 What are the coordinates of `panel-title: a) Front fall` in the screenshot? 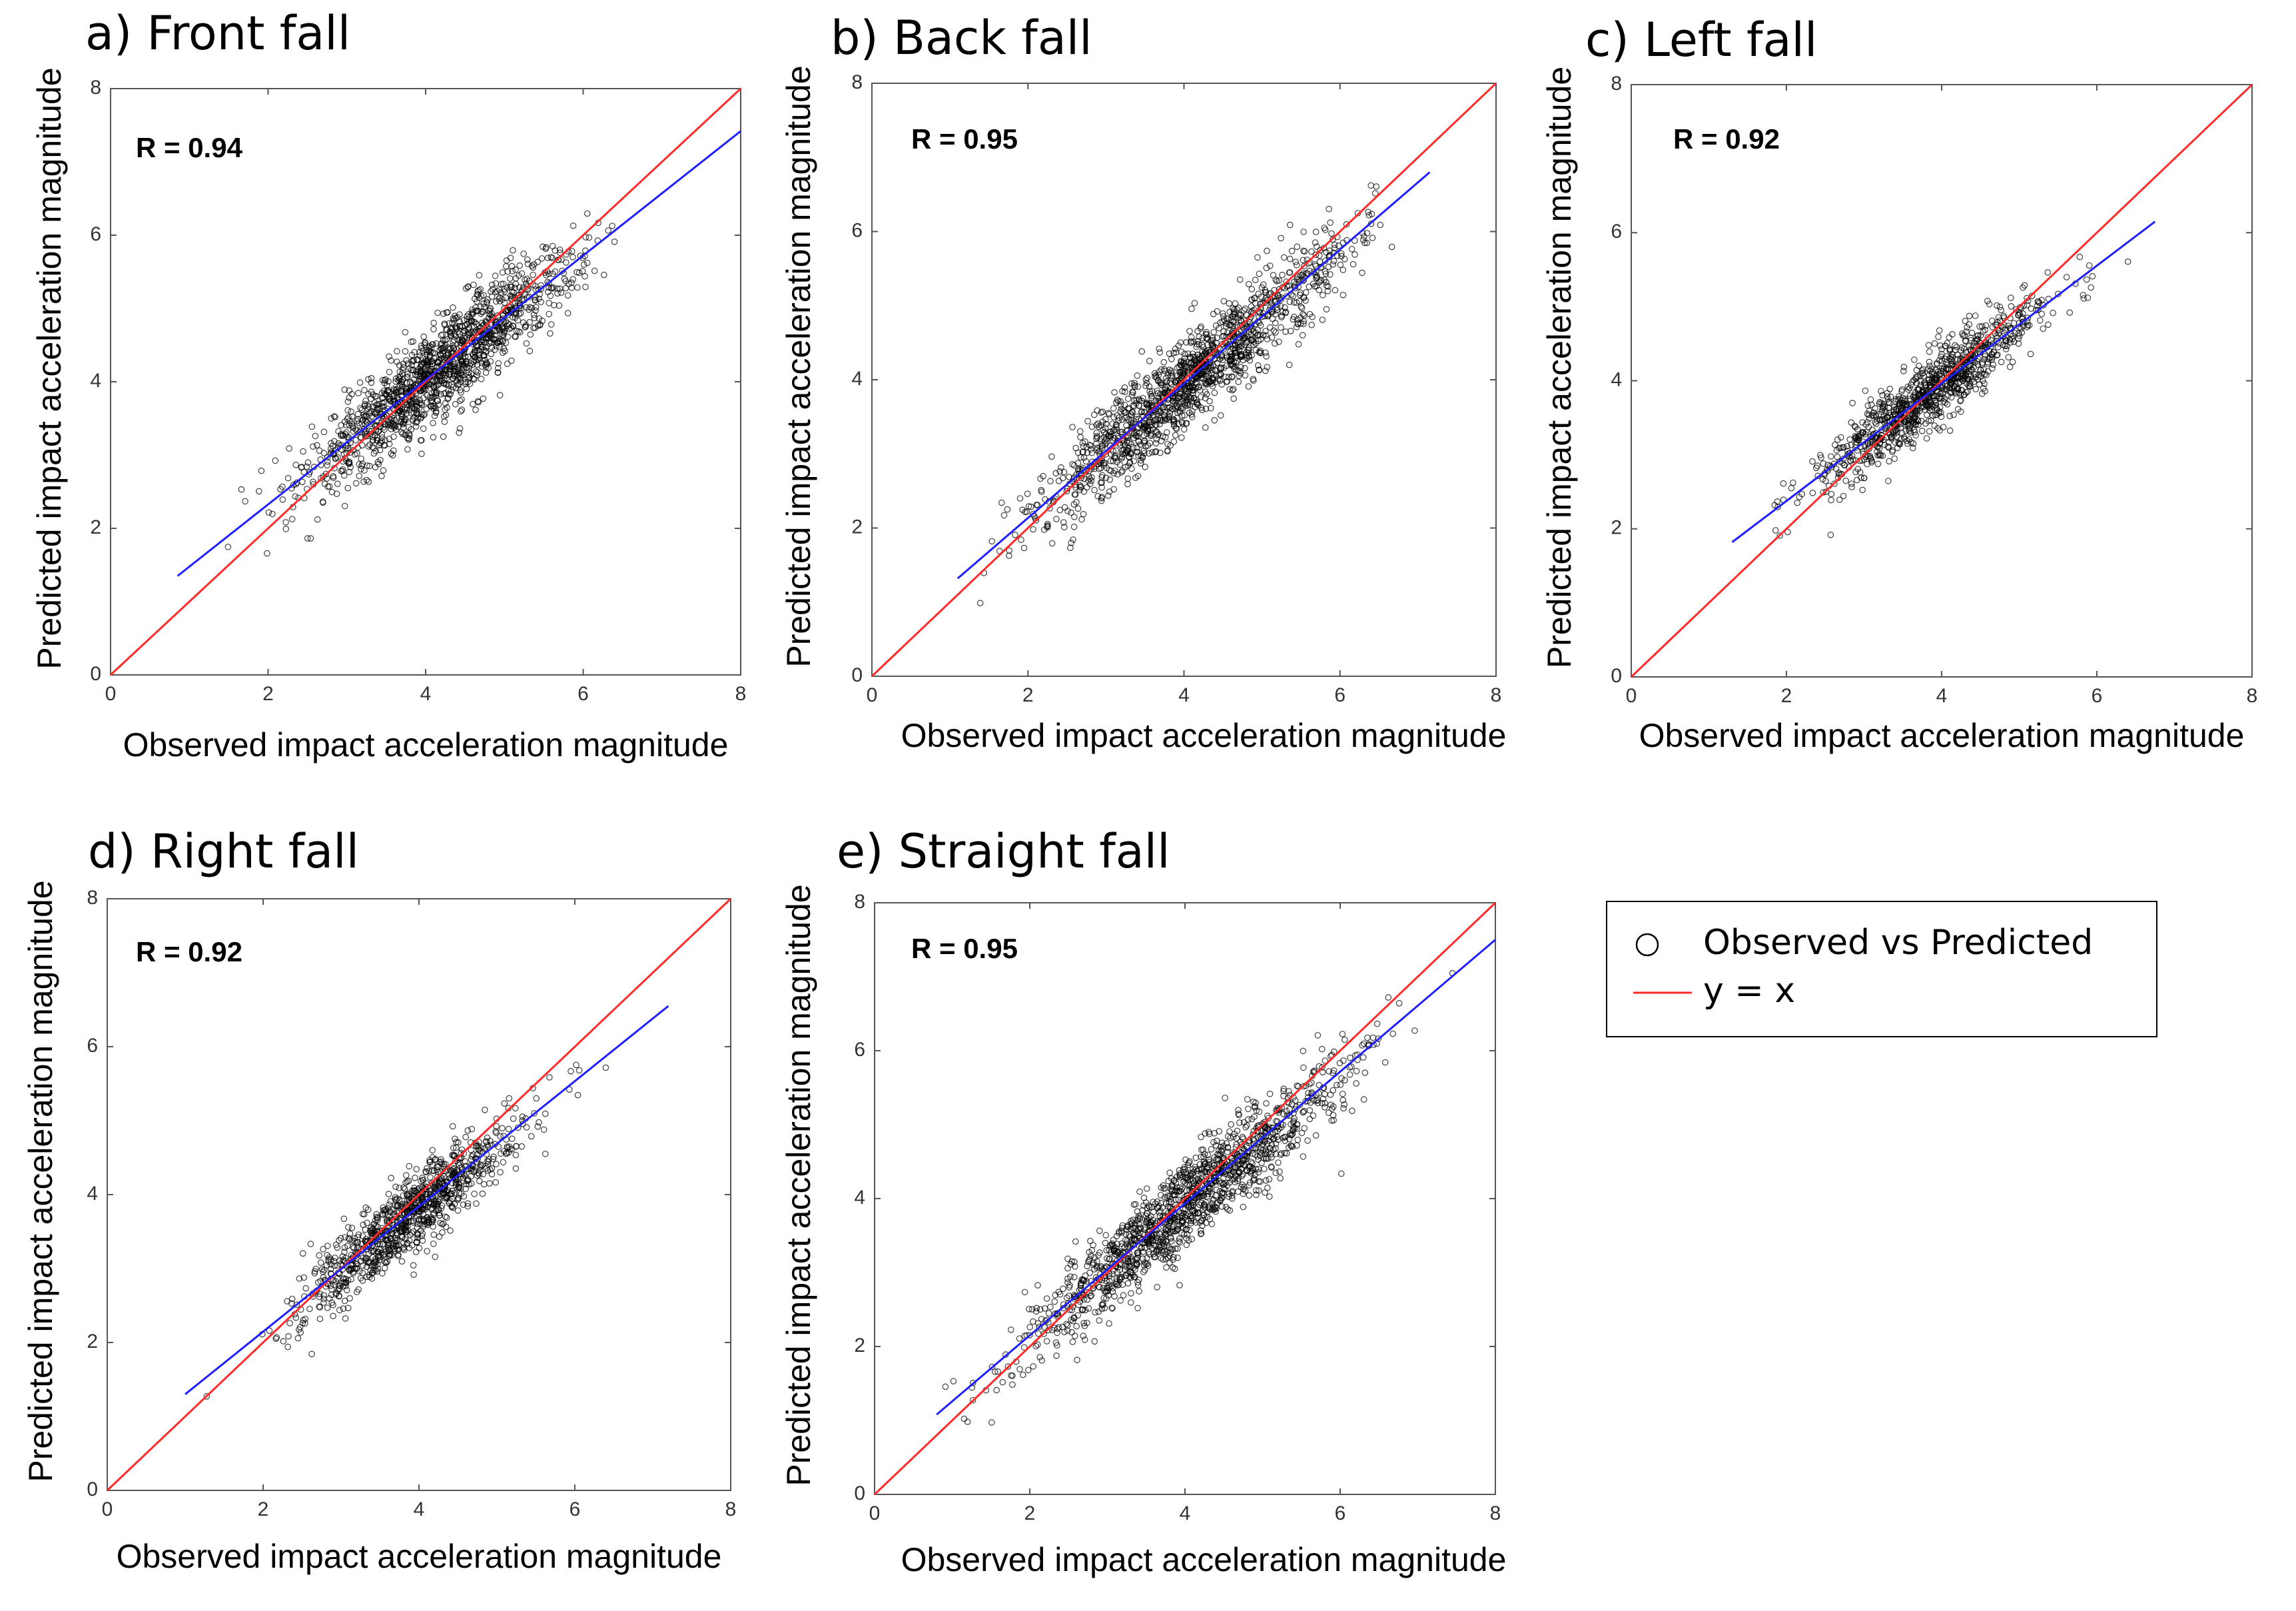 It's located at (217, 33).